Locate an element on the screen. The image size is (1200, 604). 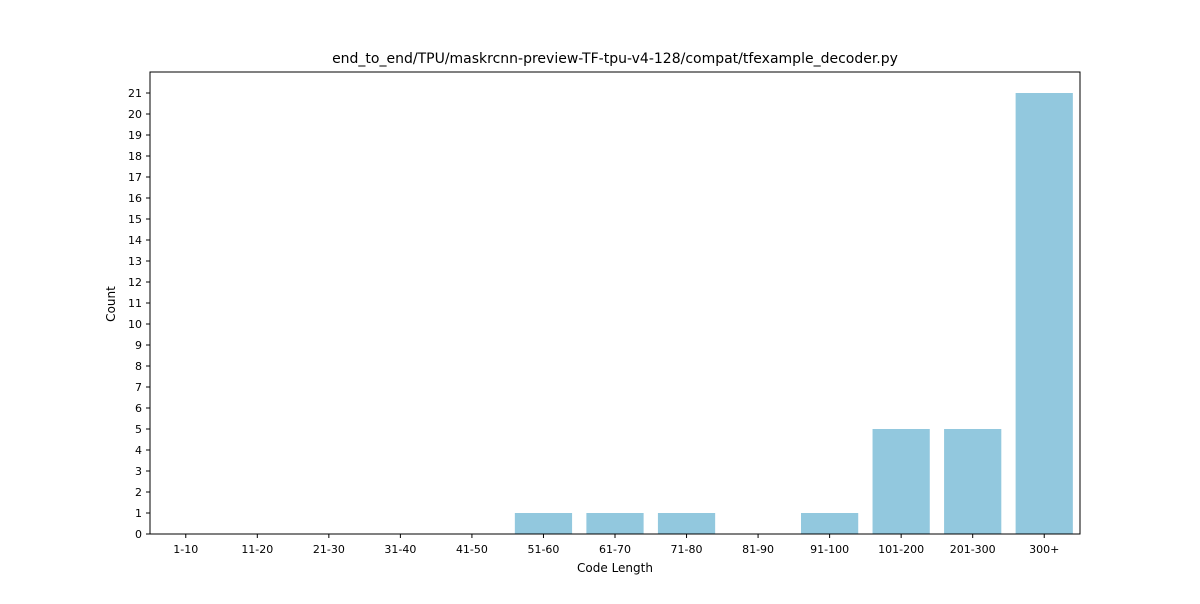
y-axis-label: Count is located at coordinates (111, 304).